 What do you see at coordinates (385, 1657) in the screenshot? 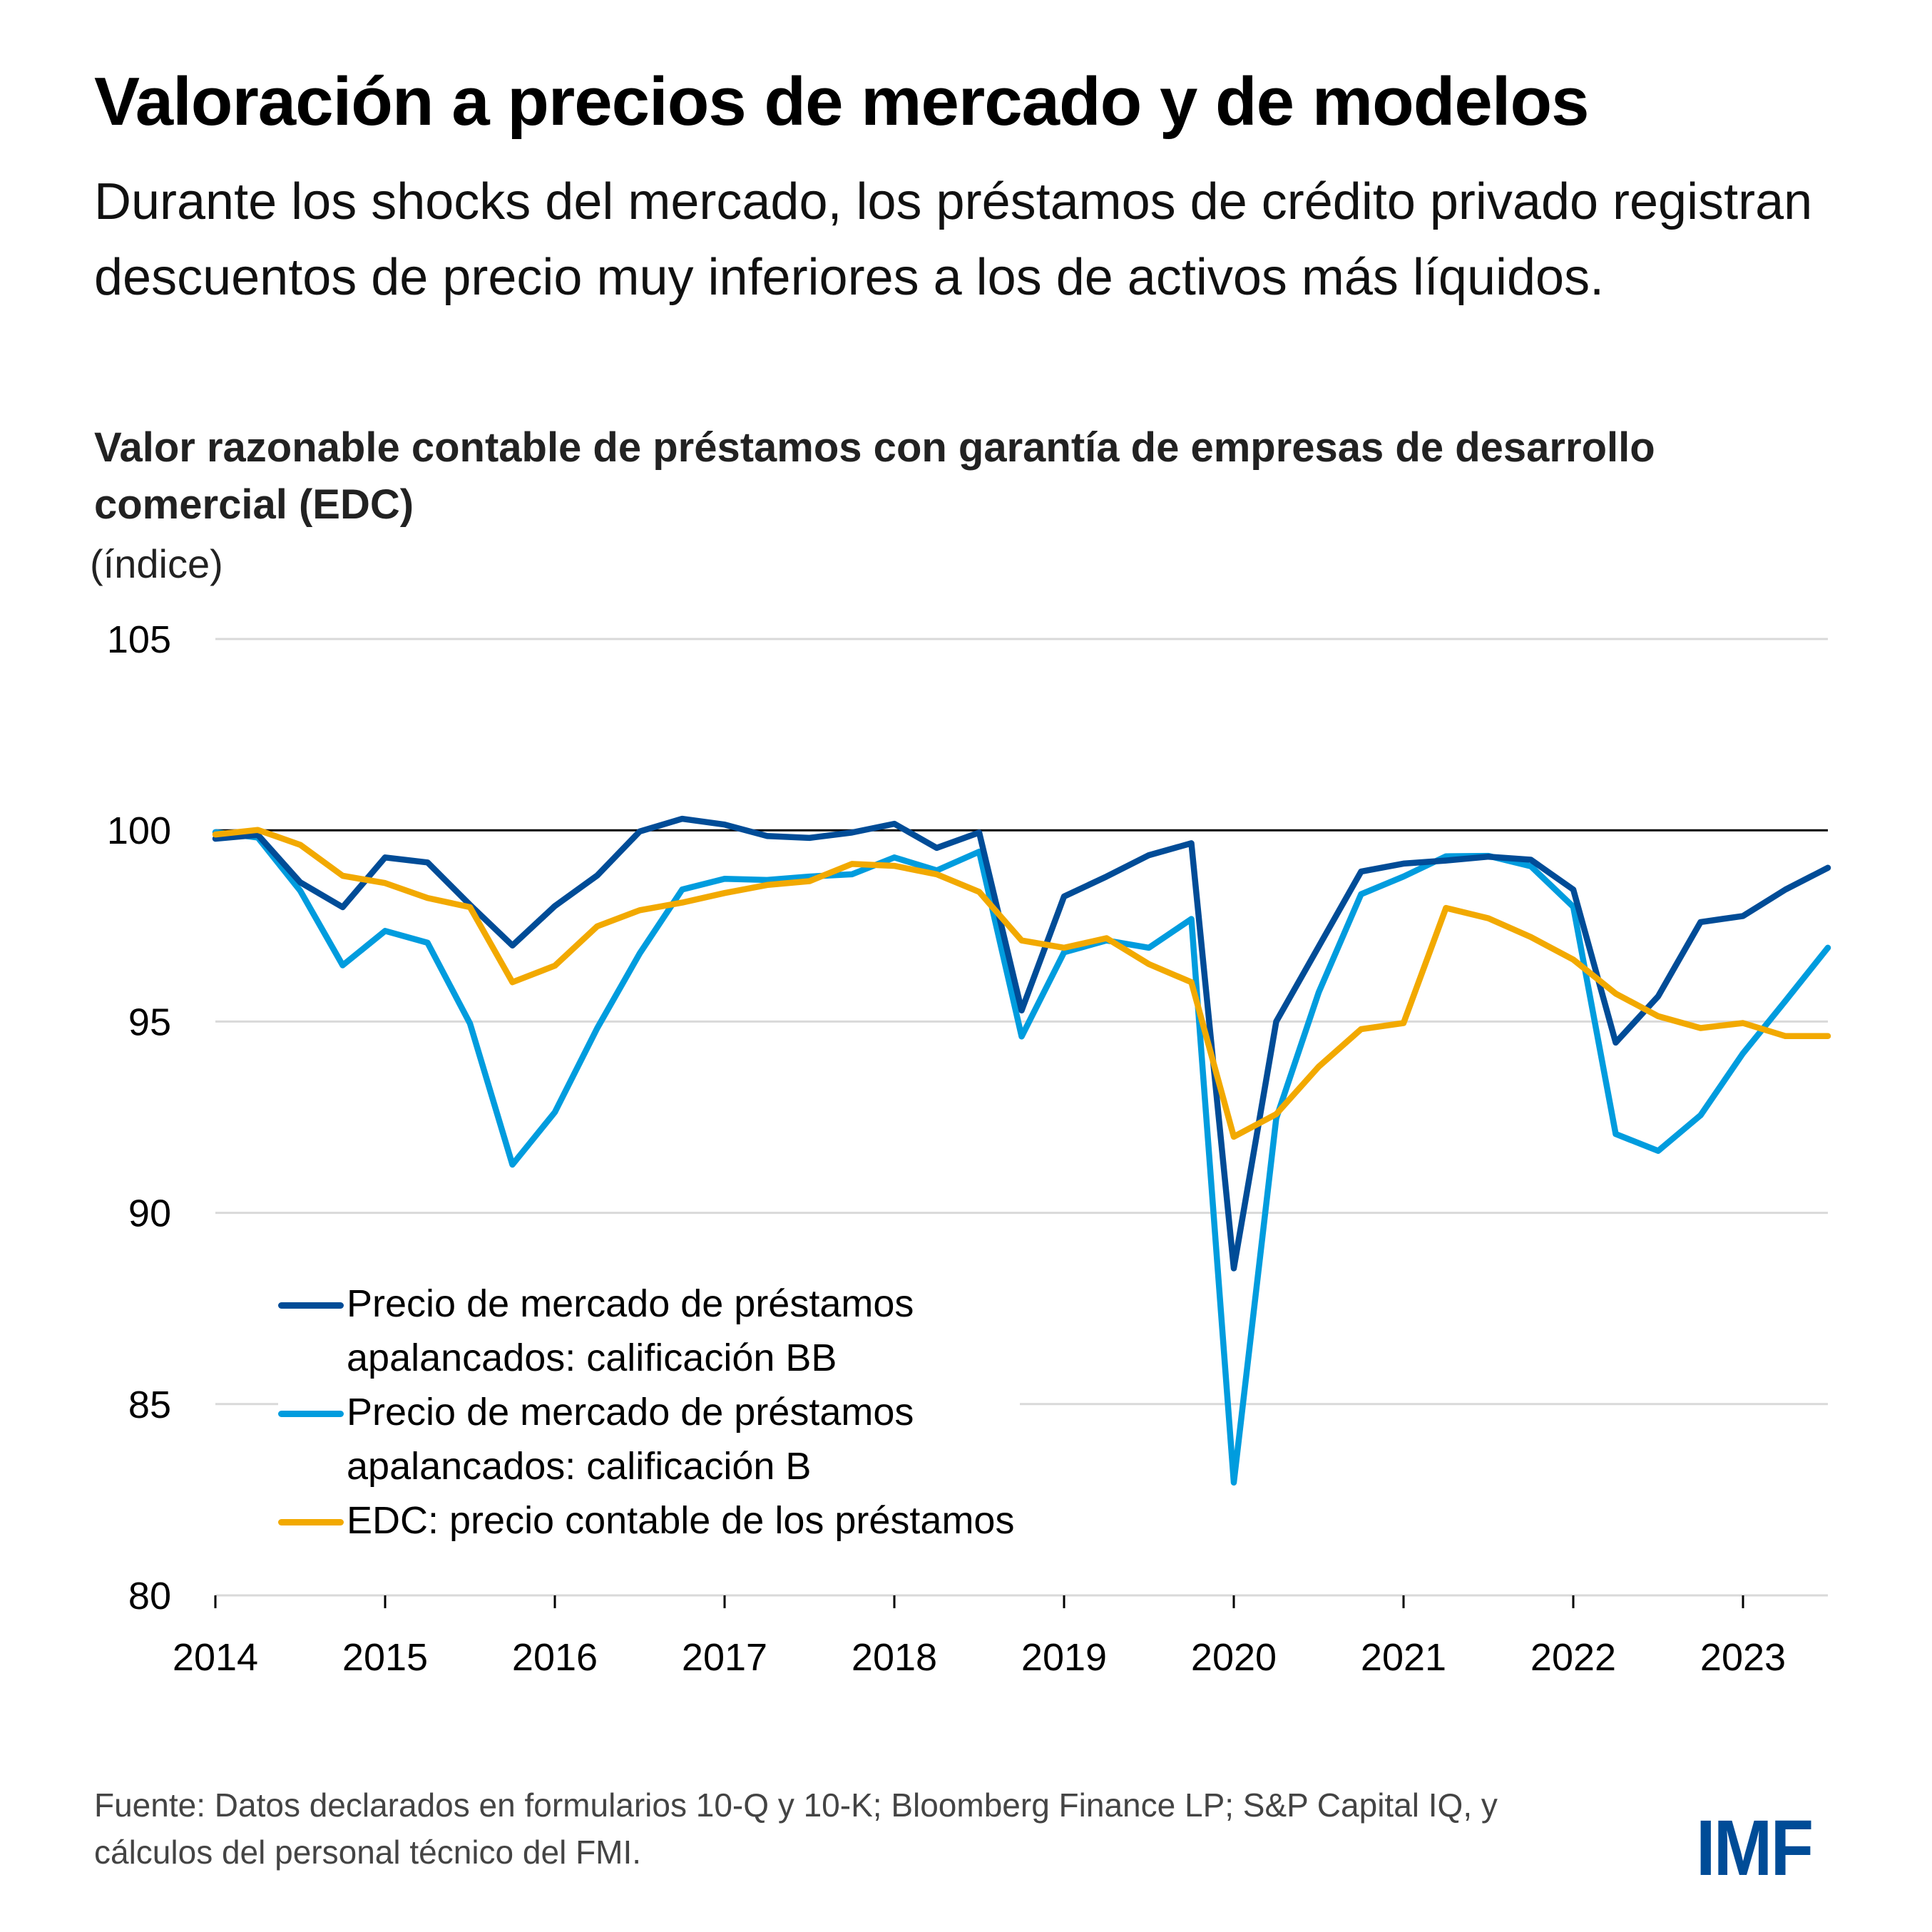
I see `x-tick-label: 2015` at bounding box center [385, 1657].